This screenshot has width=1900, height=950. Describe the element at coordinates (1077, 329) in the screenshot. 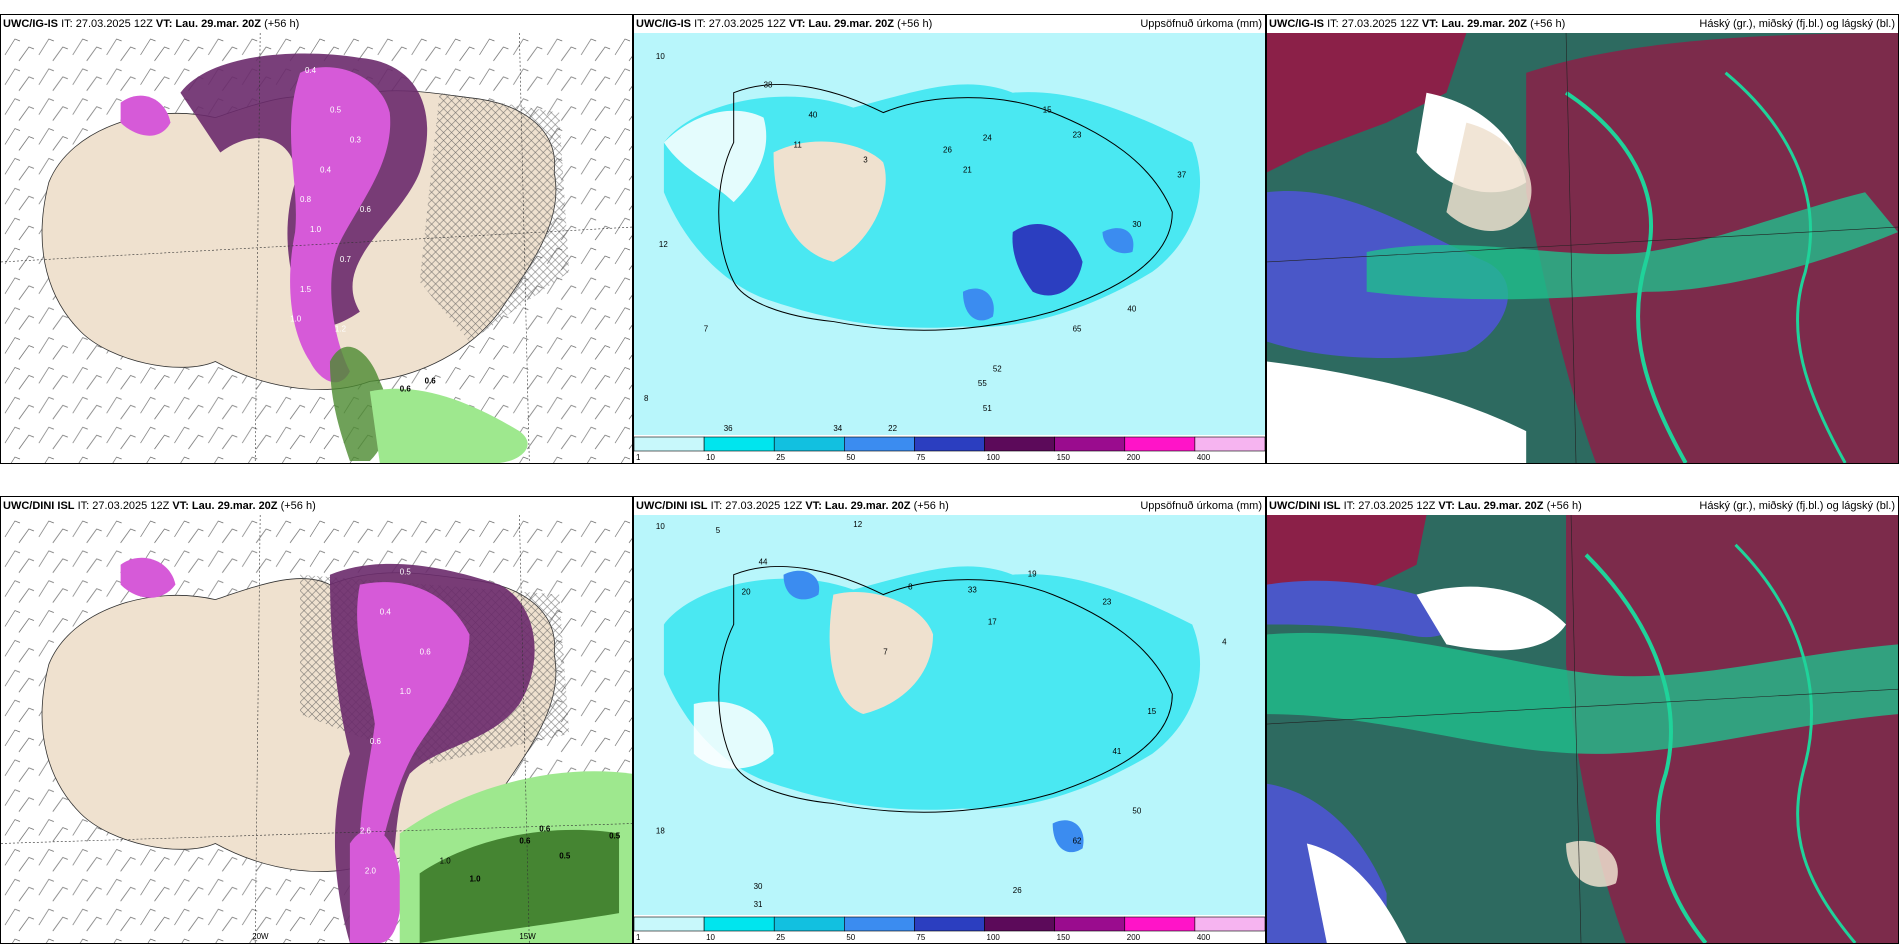

I see `precip-value: 65` at that location.